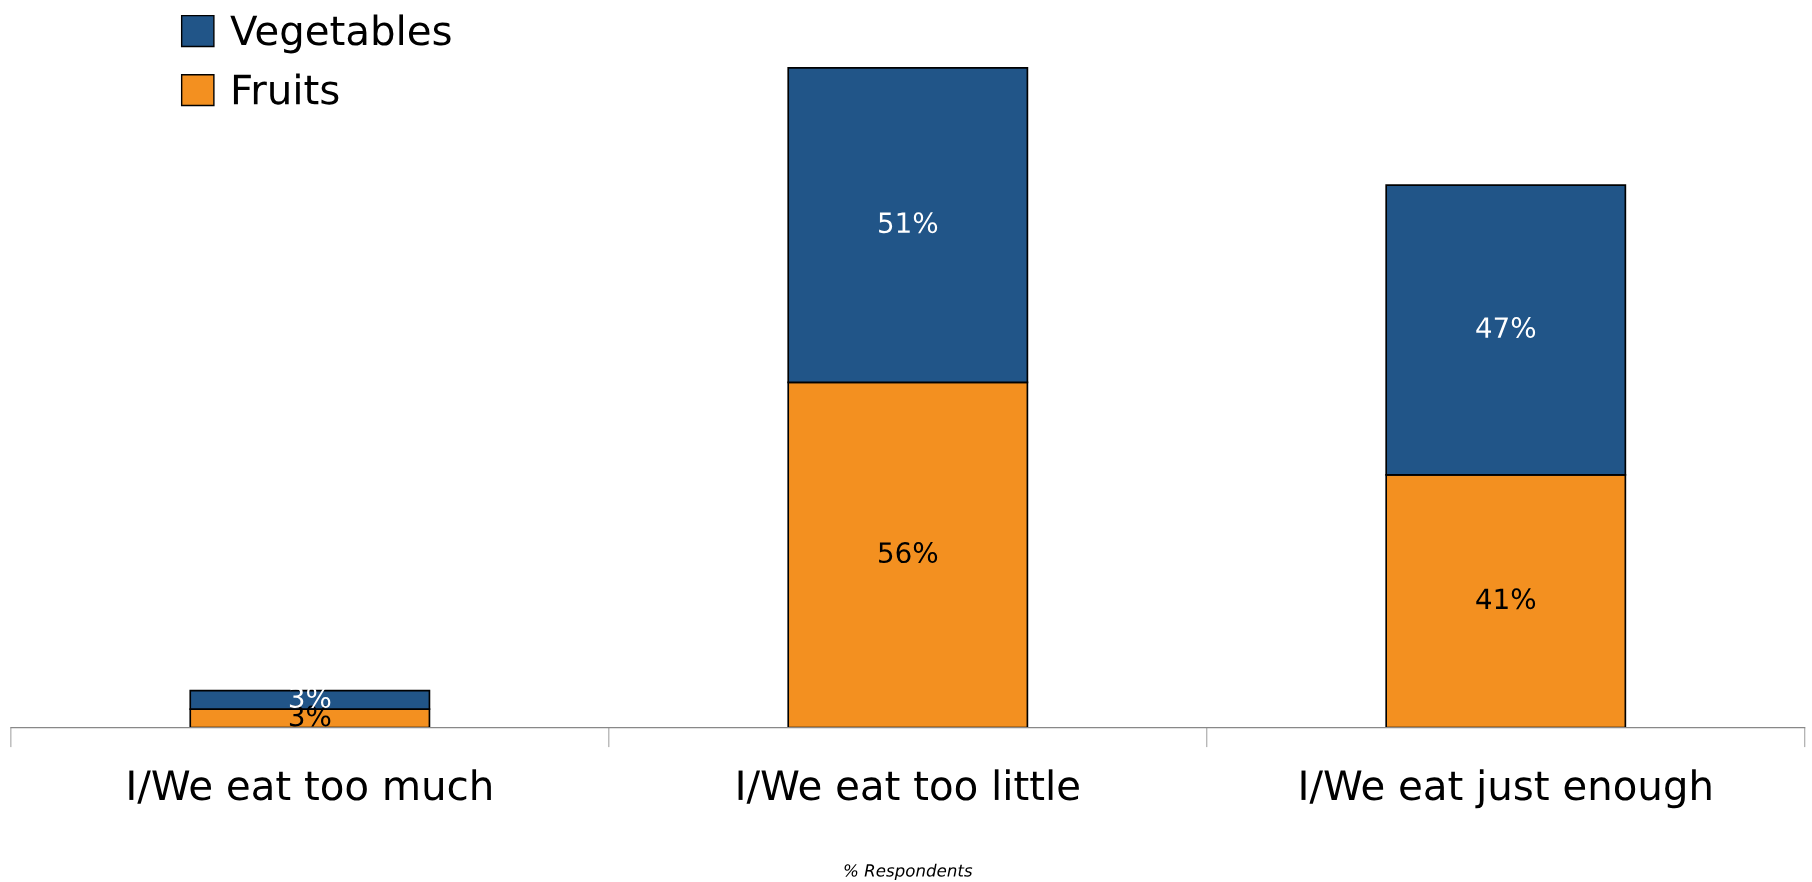 This screenshot has height=882, width=1812. What do you see at coordinates (310, 786) in the screenshot?
I see `x-tick-label: I/We eat too much` at bounding box center [310, 786].